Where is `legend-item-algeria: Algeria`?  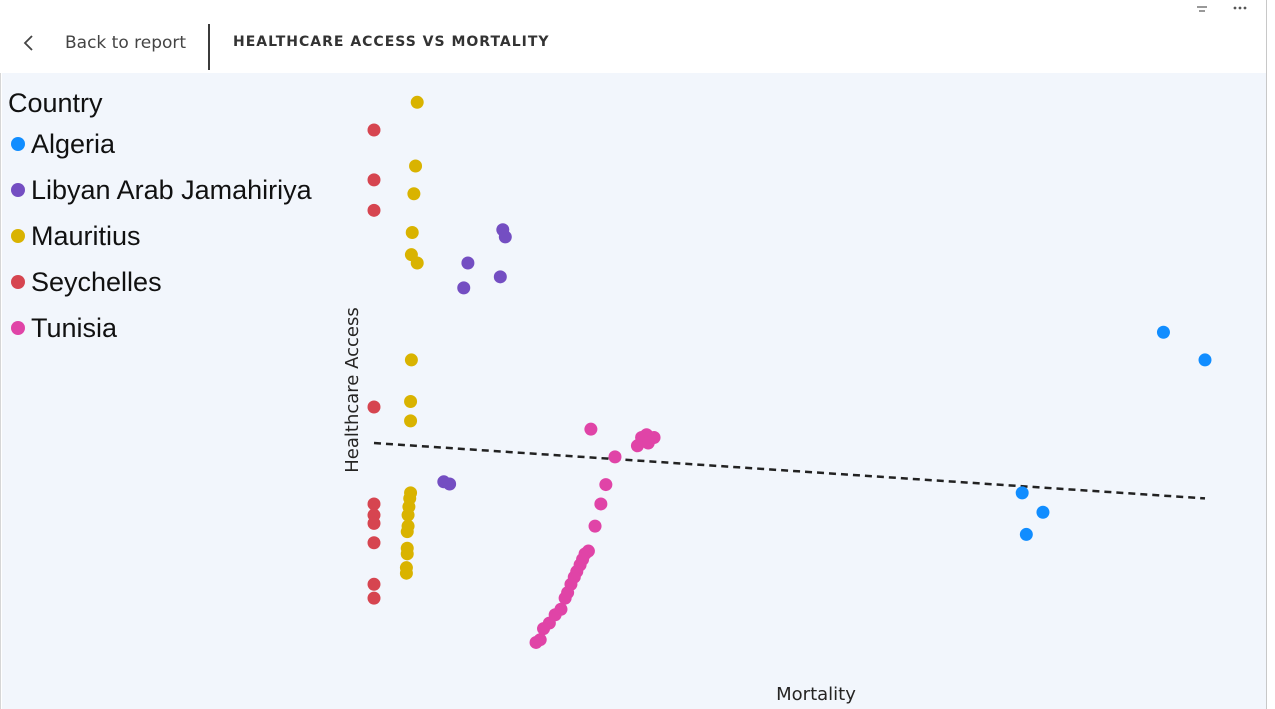 legend-item-algeria: Algeria is located at coordinates (160, 144).